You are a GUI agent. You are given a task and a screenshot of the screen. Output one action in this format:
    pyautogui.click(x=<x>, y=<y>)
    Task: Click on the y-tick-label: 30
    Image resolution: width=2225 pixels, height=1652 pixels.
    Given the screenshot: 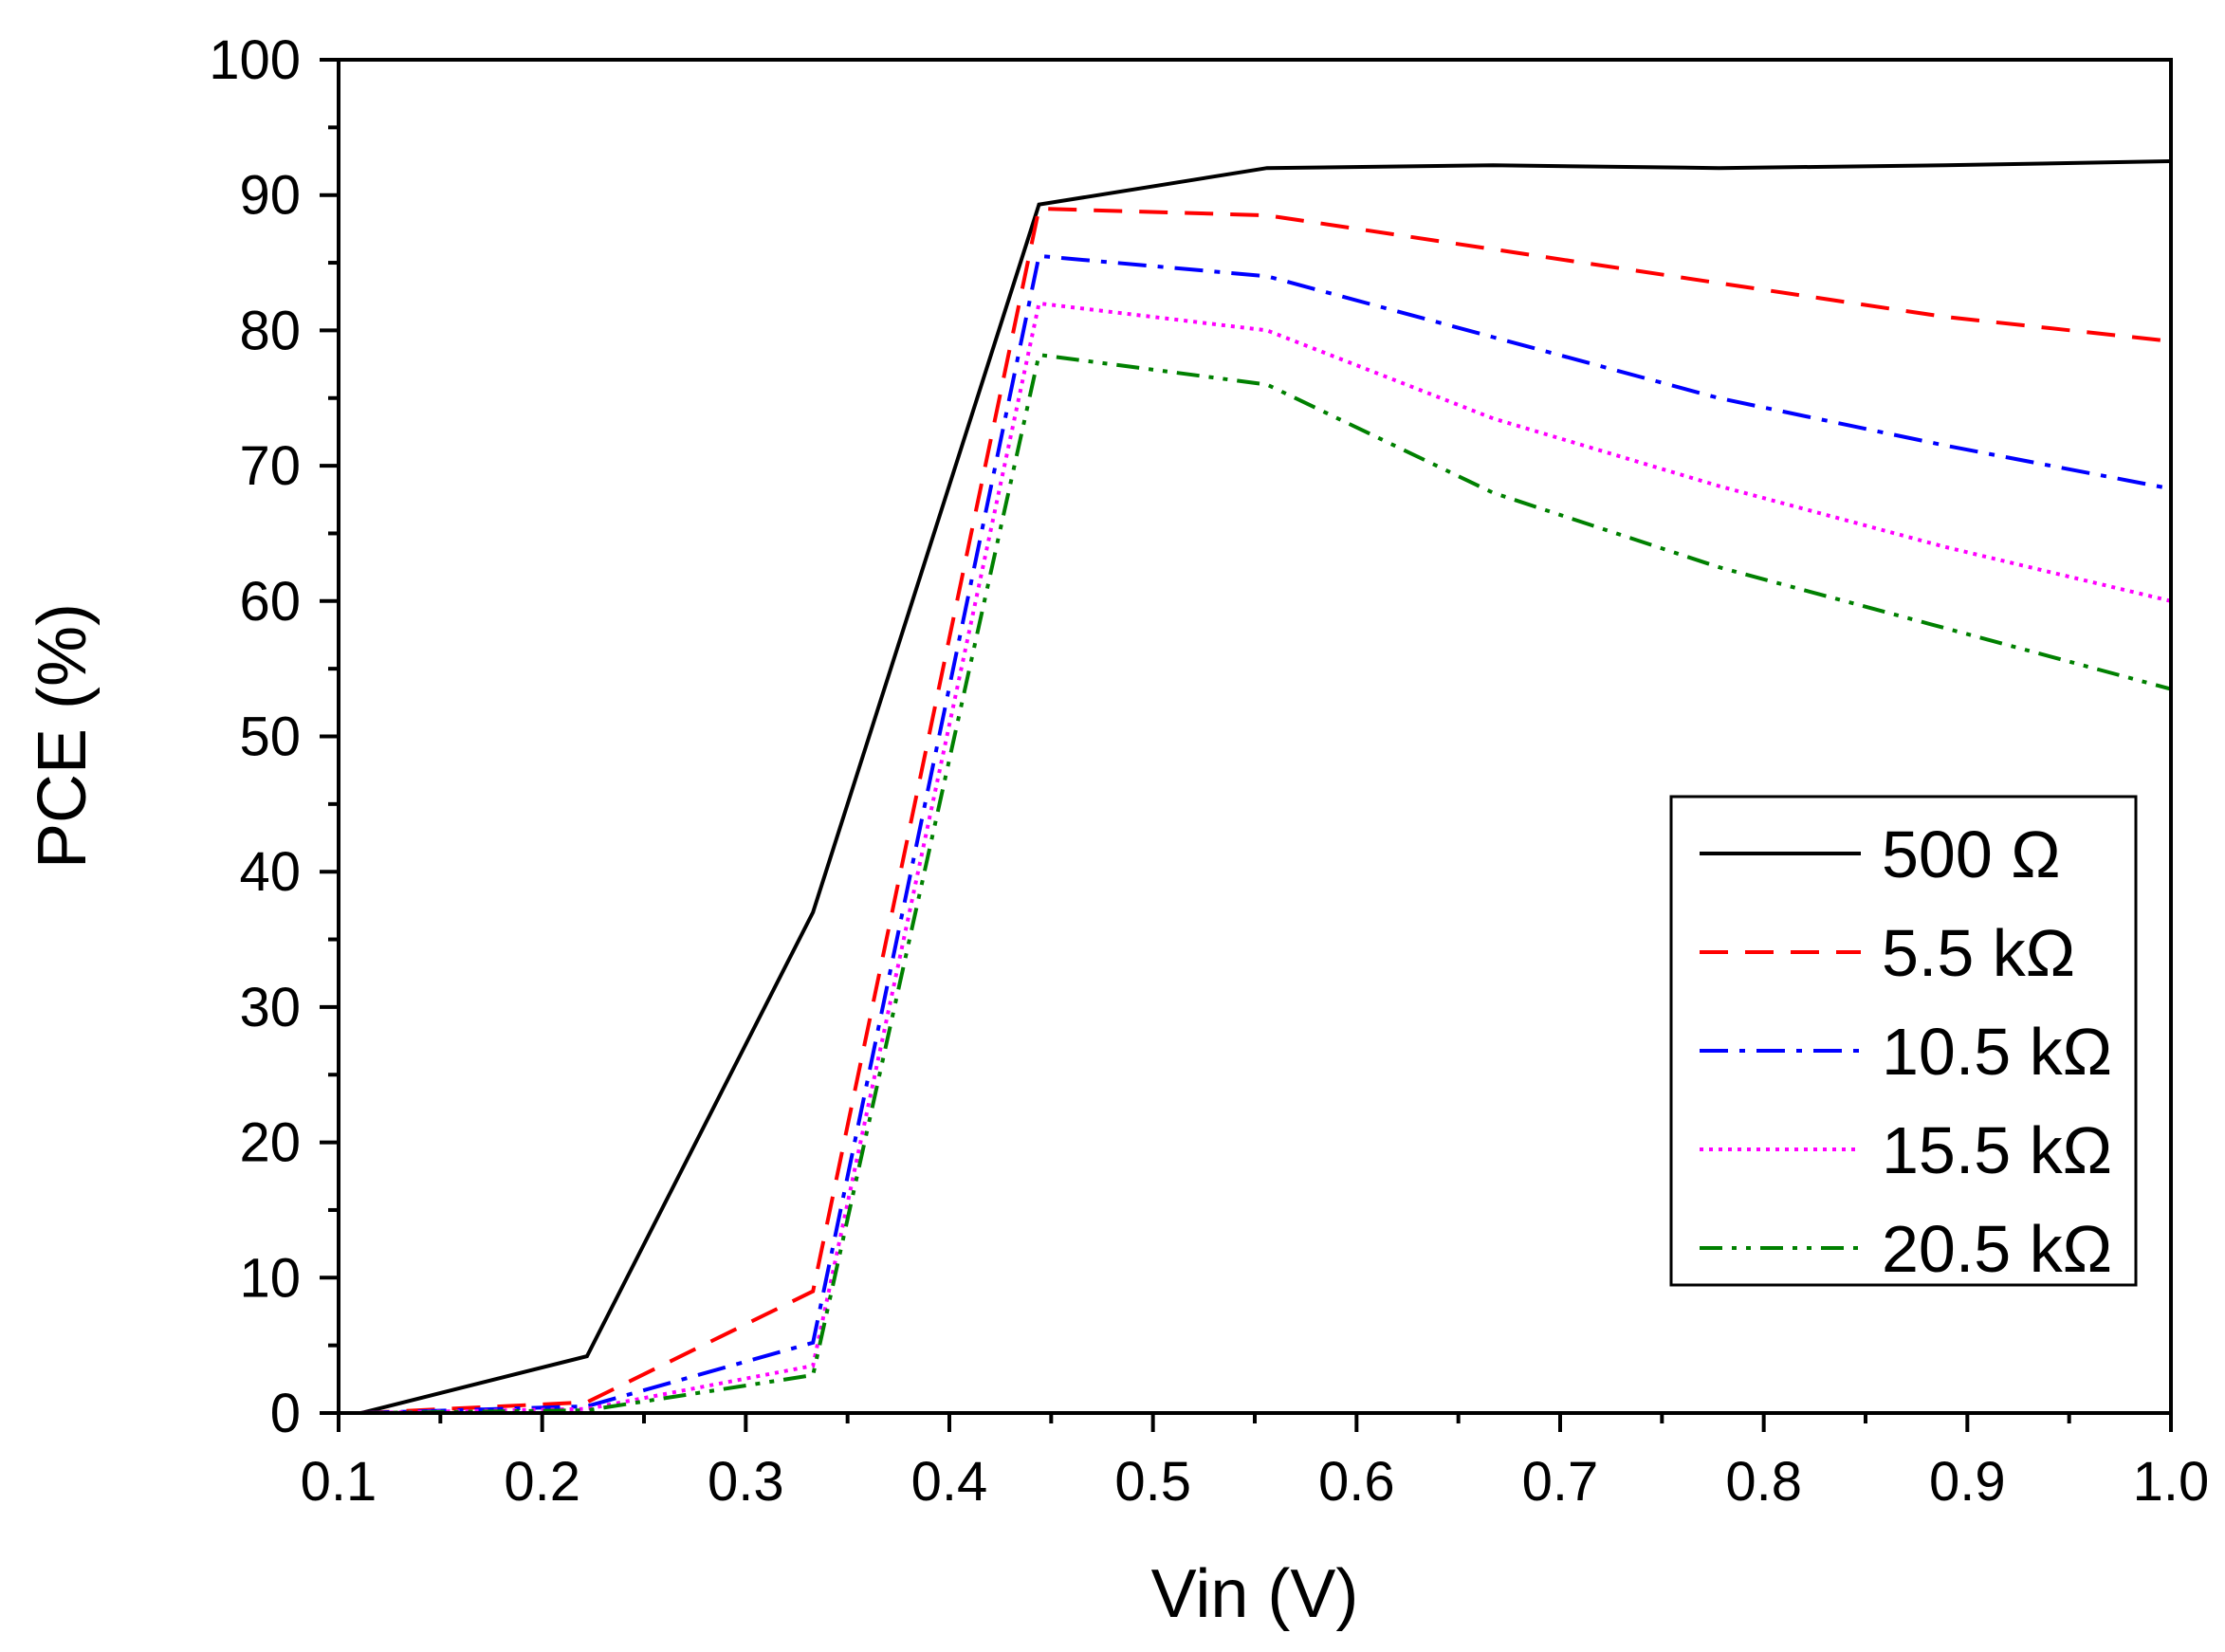 What is the action you would take?
    pyautogui.click(x=270, y=1008)
    